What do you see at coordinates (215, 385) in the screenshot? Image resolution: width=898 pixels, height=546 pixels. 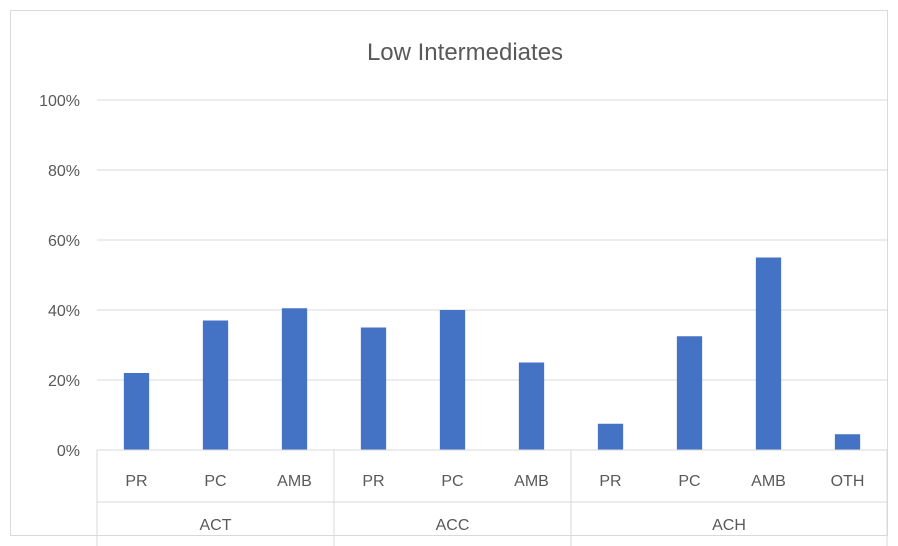 I see `bar-act-pc` at bounding box center [215, 385].